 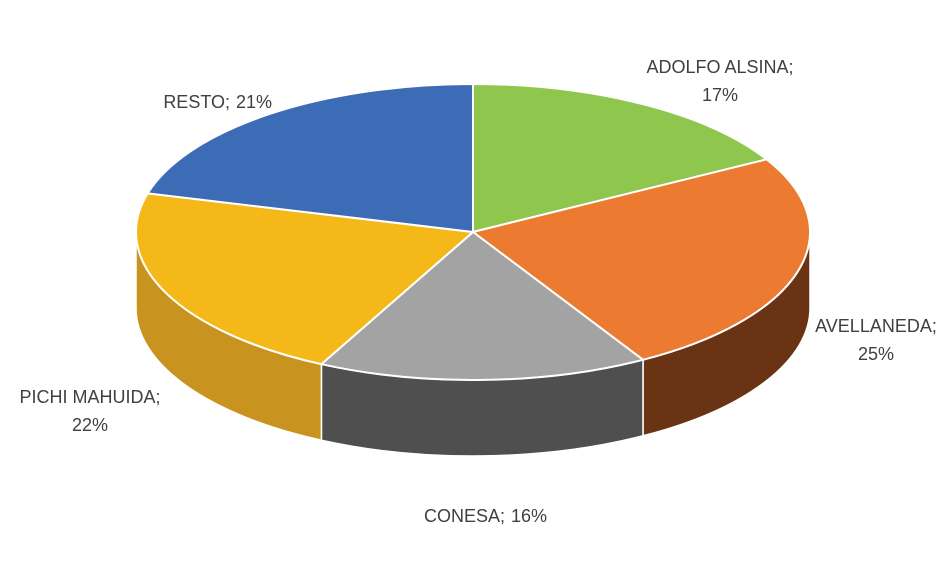 What do you see at coordinates (529, 516) in the screenshot?
I see `data-label-value: 16%` at bounding box center [529, 516].